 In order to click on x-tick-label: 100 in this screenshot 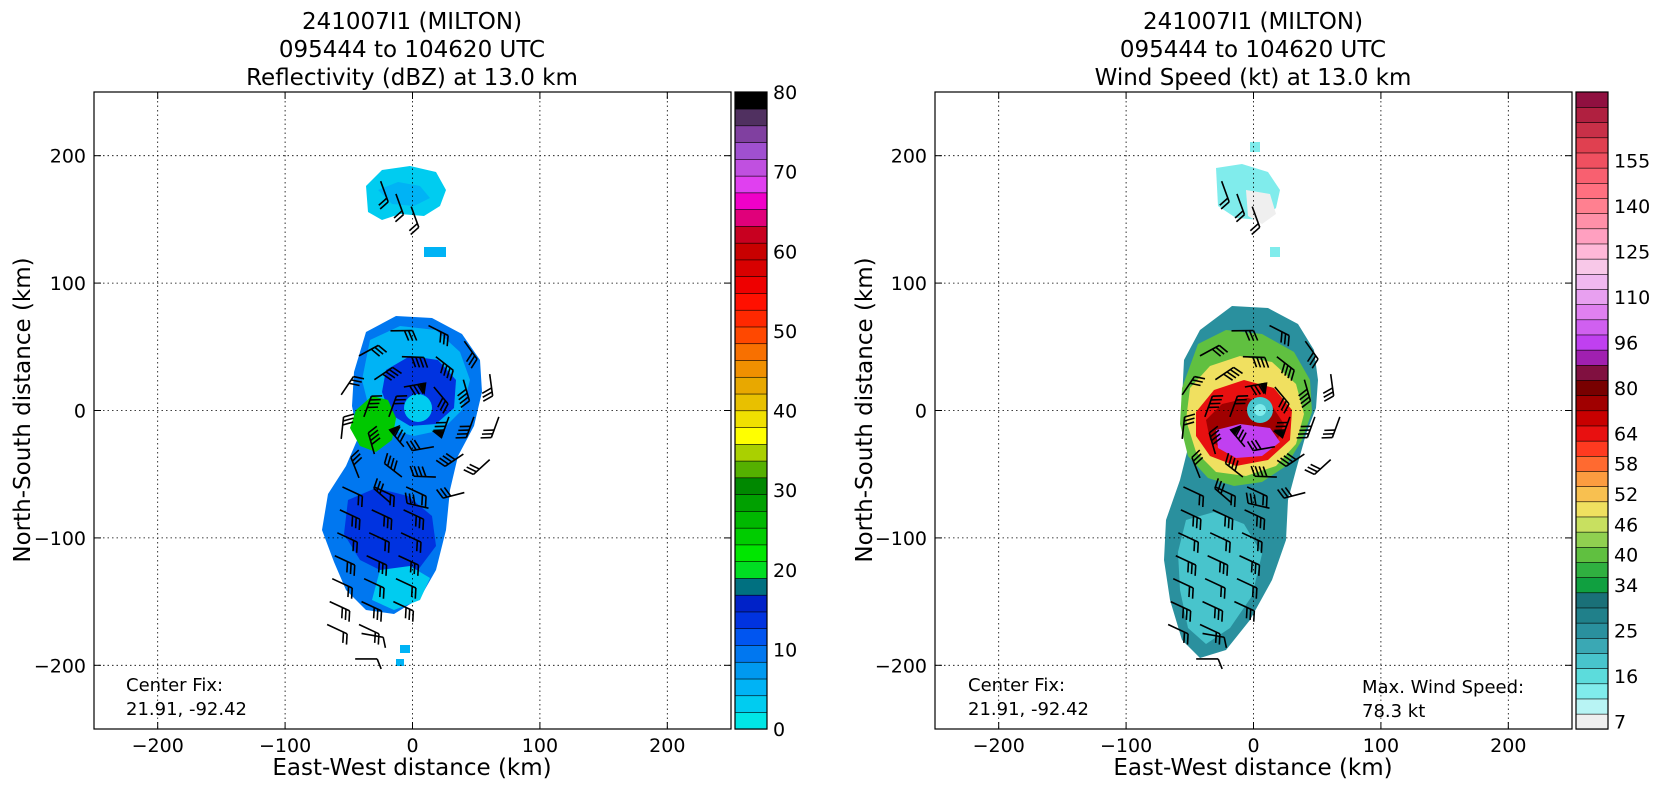, I will do `click(1381, 746)`.